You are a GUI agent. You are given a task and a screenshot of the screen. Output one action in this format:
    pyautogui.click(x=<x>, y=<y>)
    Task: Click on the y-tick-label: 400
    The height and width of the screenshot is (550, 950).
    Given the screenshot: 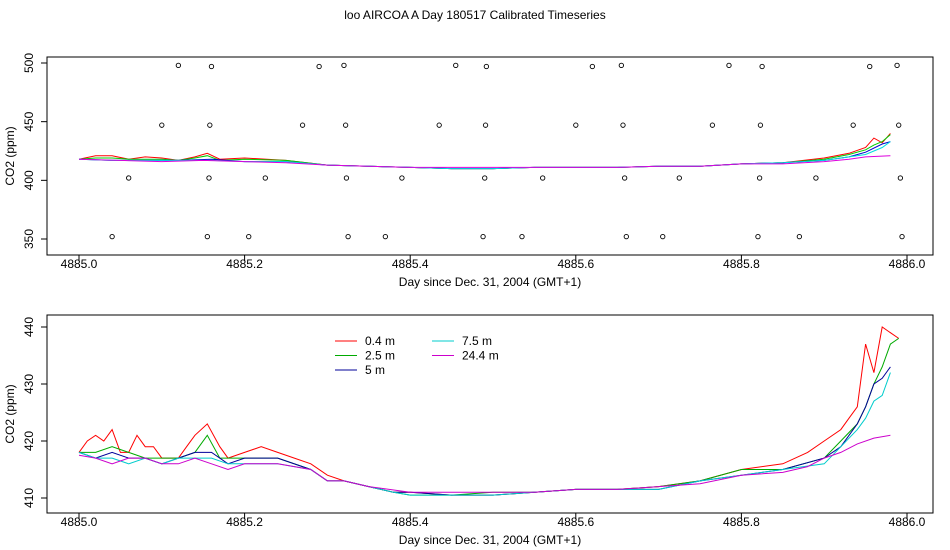 What is the action you would take?
    pyautogui.click(x=29, y=180)
    